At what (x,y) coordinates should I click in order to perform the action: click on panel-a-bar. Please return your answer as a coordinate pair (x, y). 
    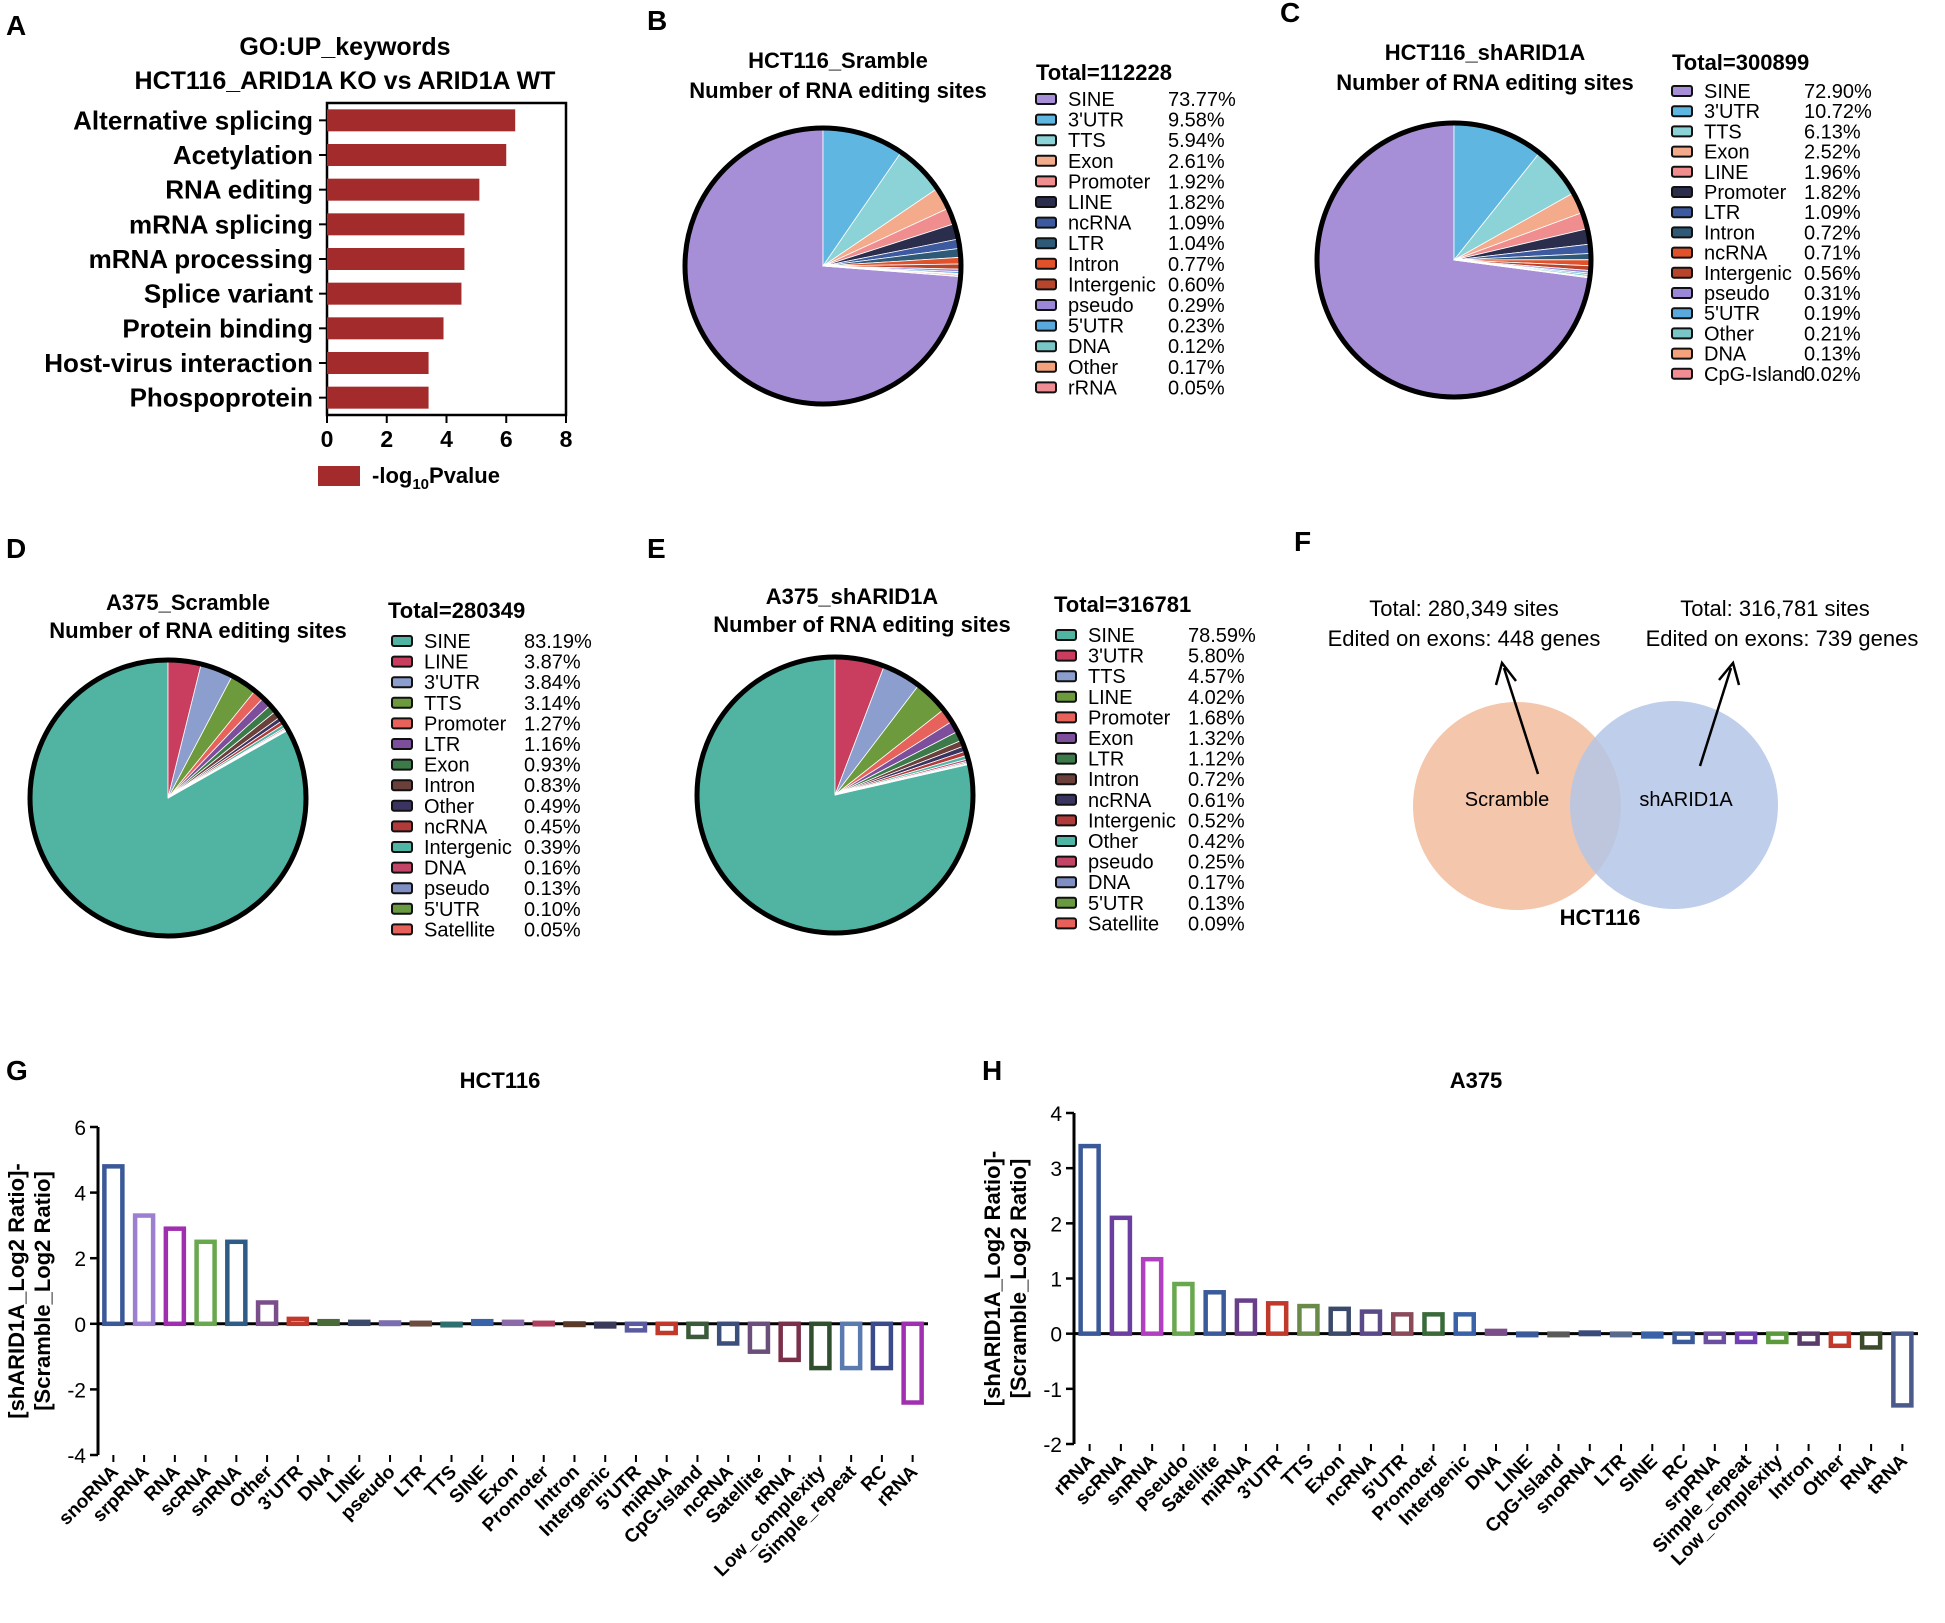
    Looking at the image, I should click on (378, 363).